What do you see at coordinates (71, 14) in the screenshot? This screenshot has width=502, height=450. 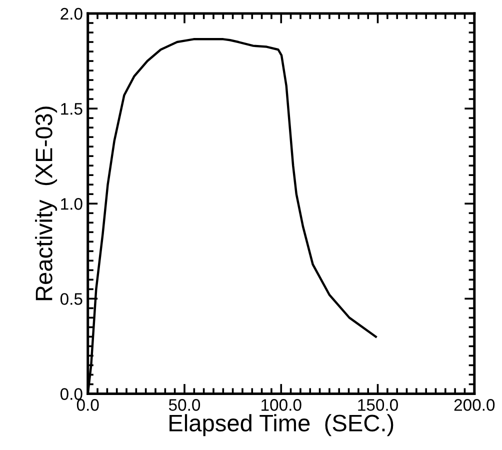 I see `y-tick-label: 2.0` at bounding box center [71, 14].